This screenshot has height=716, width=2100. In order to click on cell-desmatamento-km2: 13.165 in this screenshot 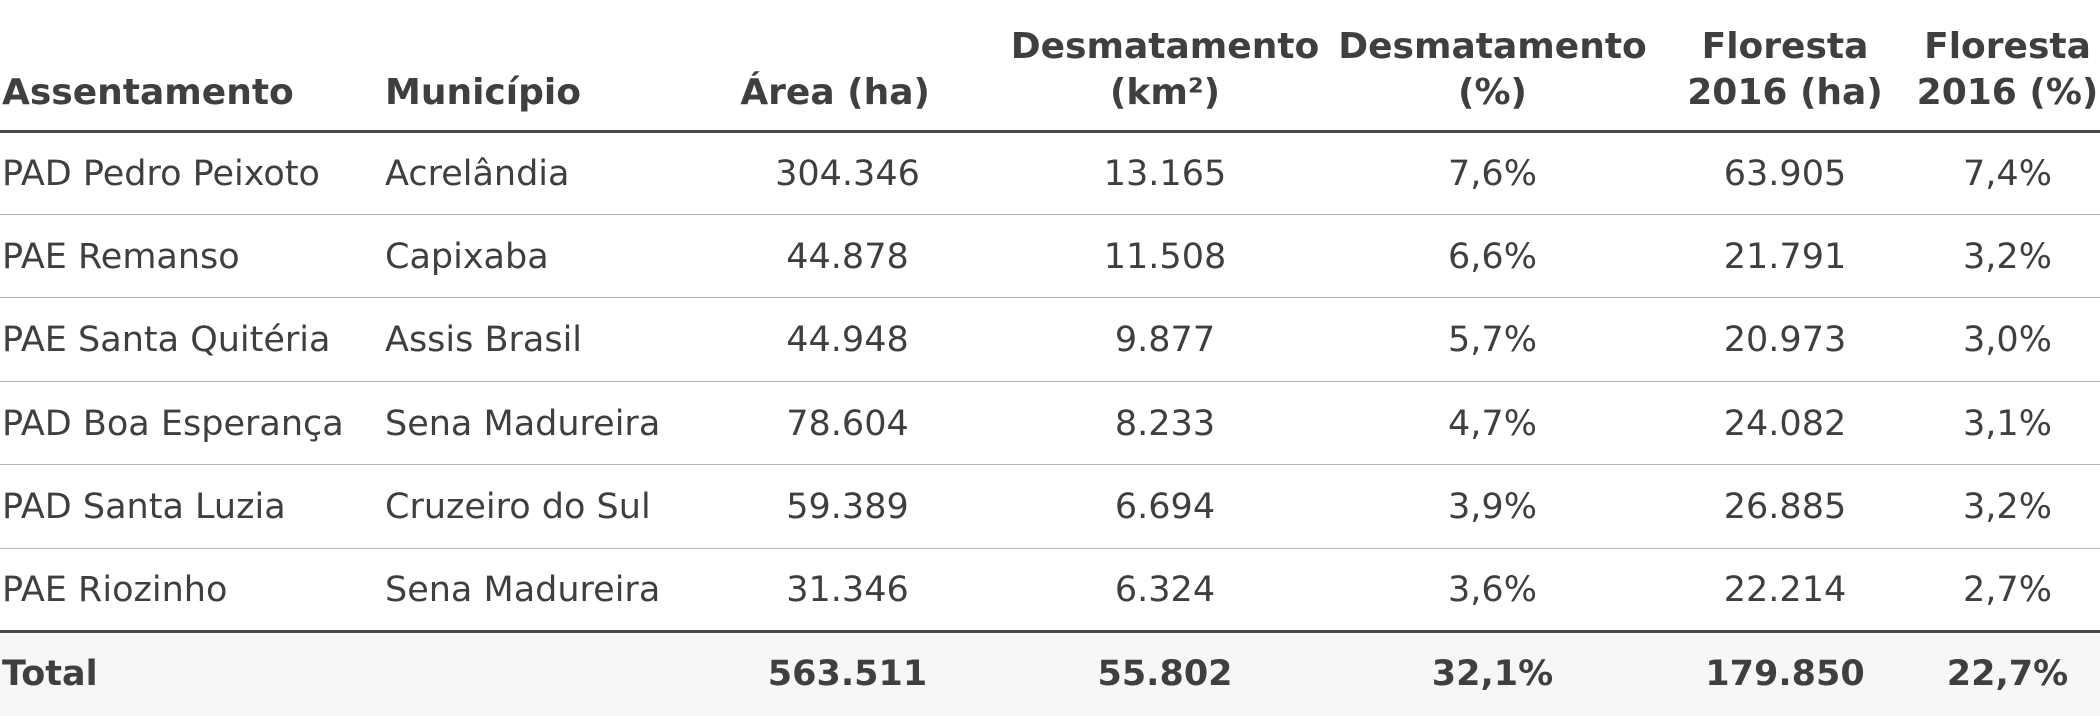, I will do `click(1165, 174)`.